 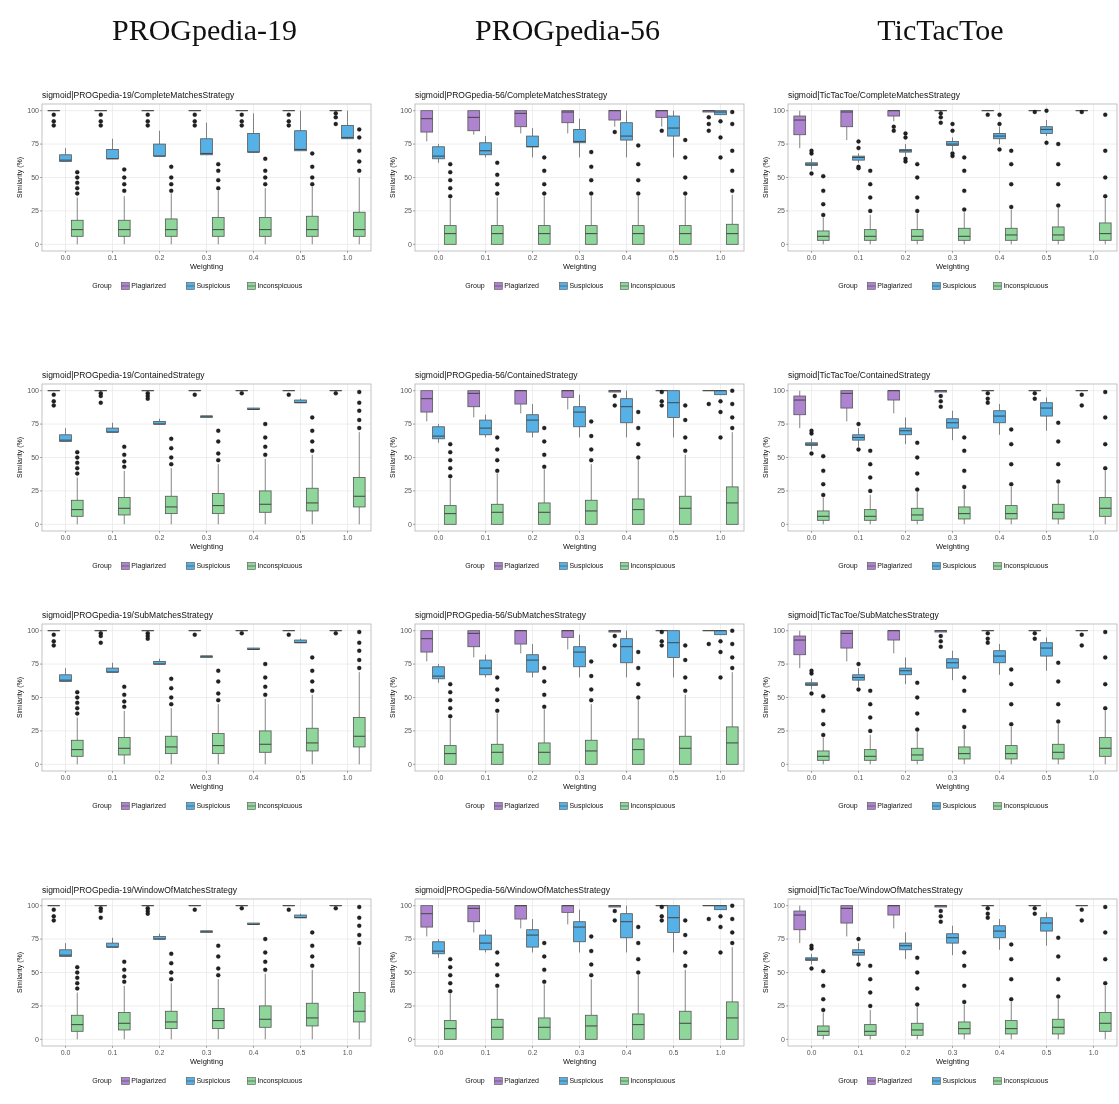 What do you see at coordinates (567, 29) in the screenshot?
I see `text: PROGpedia-56` at bounding box center [567, 29].